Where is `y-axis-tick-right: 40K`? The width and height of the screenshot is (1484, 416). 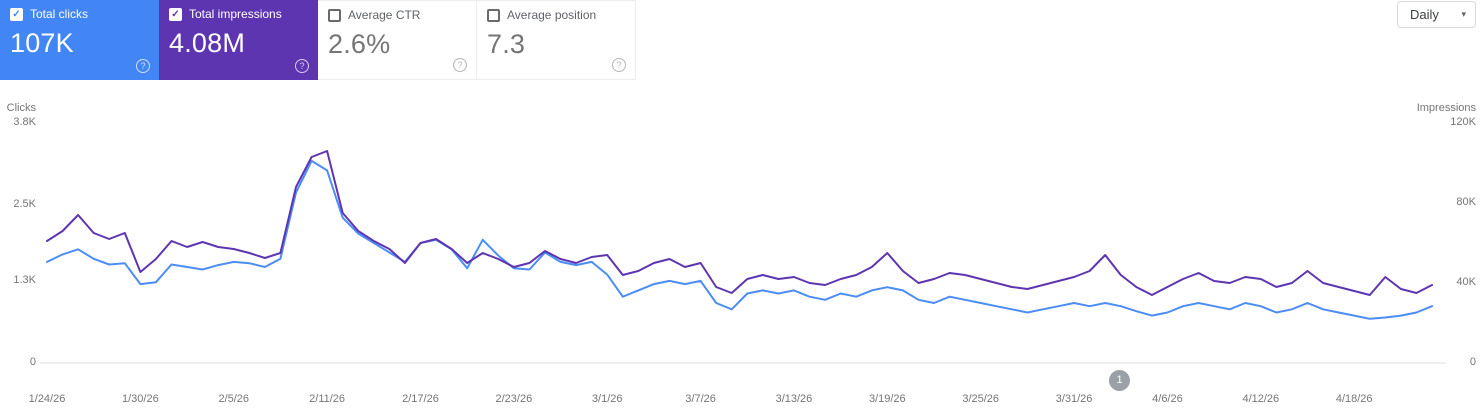 y-axis-tick-right: 40K is located at coordinates (1466, 282).